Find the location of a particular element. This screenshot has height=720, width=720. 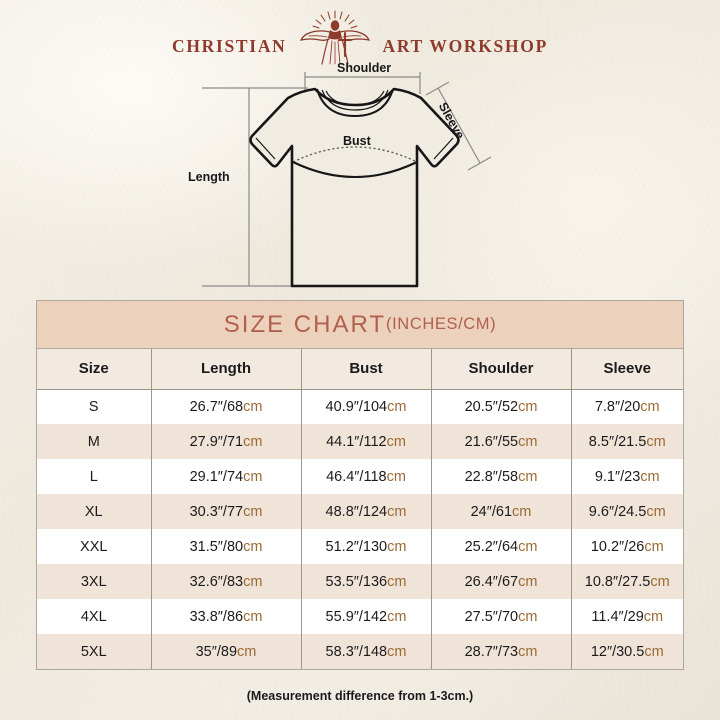

value-inches: 55.9″/142 is located at coordinates (356, 616).